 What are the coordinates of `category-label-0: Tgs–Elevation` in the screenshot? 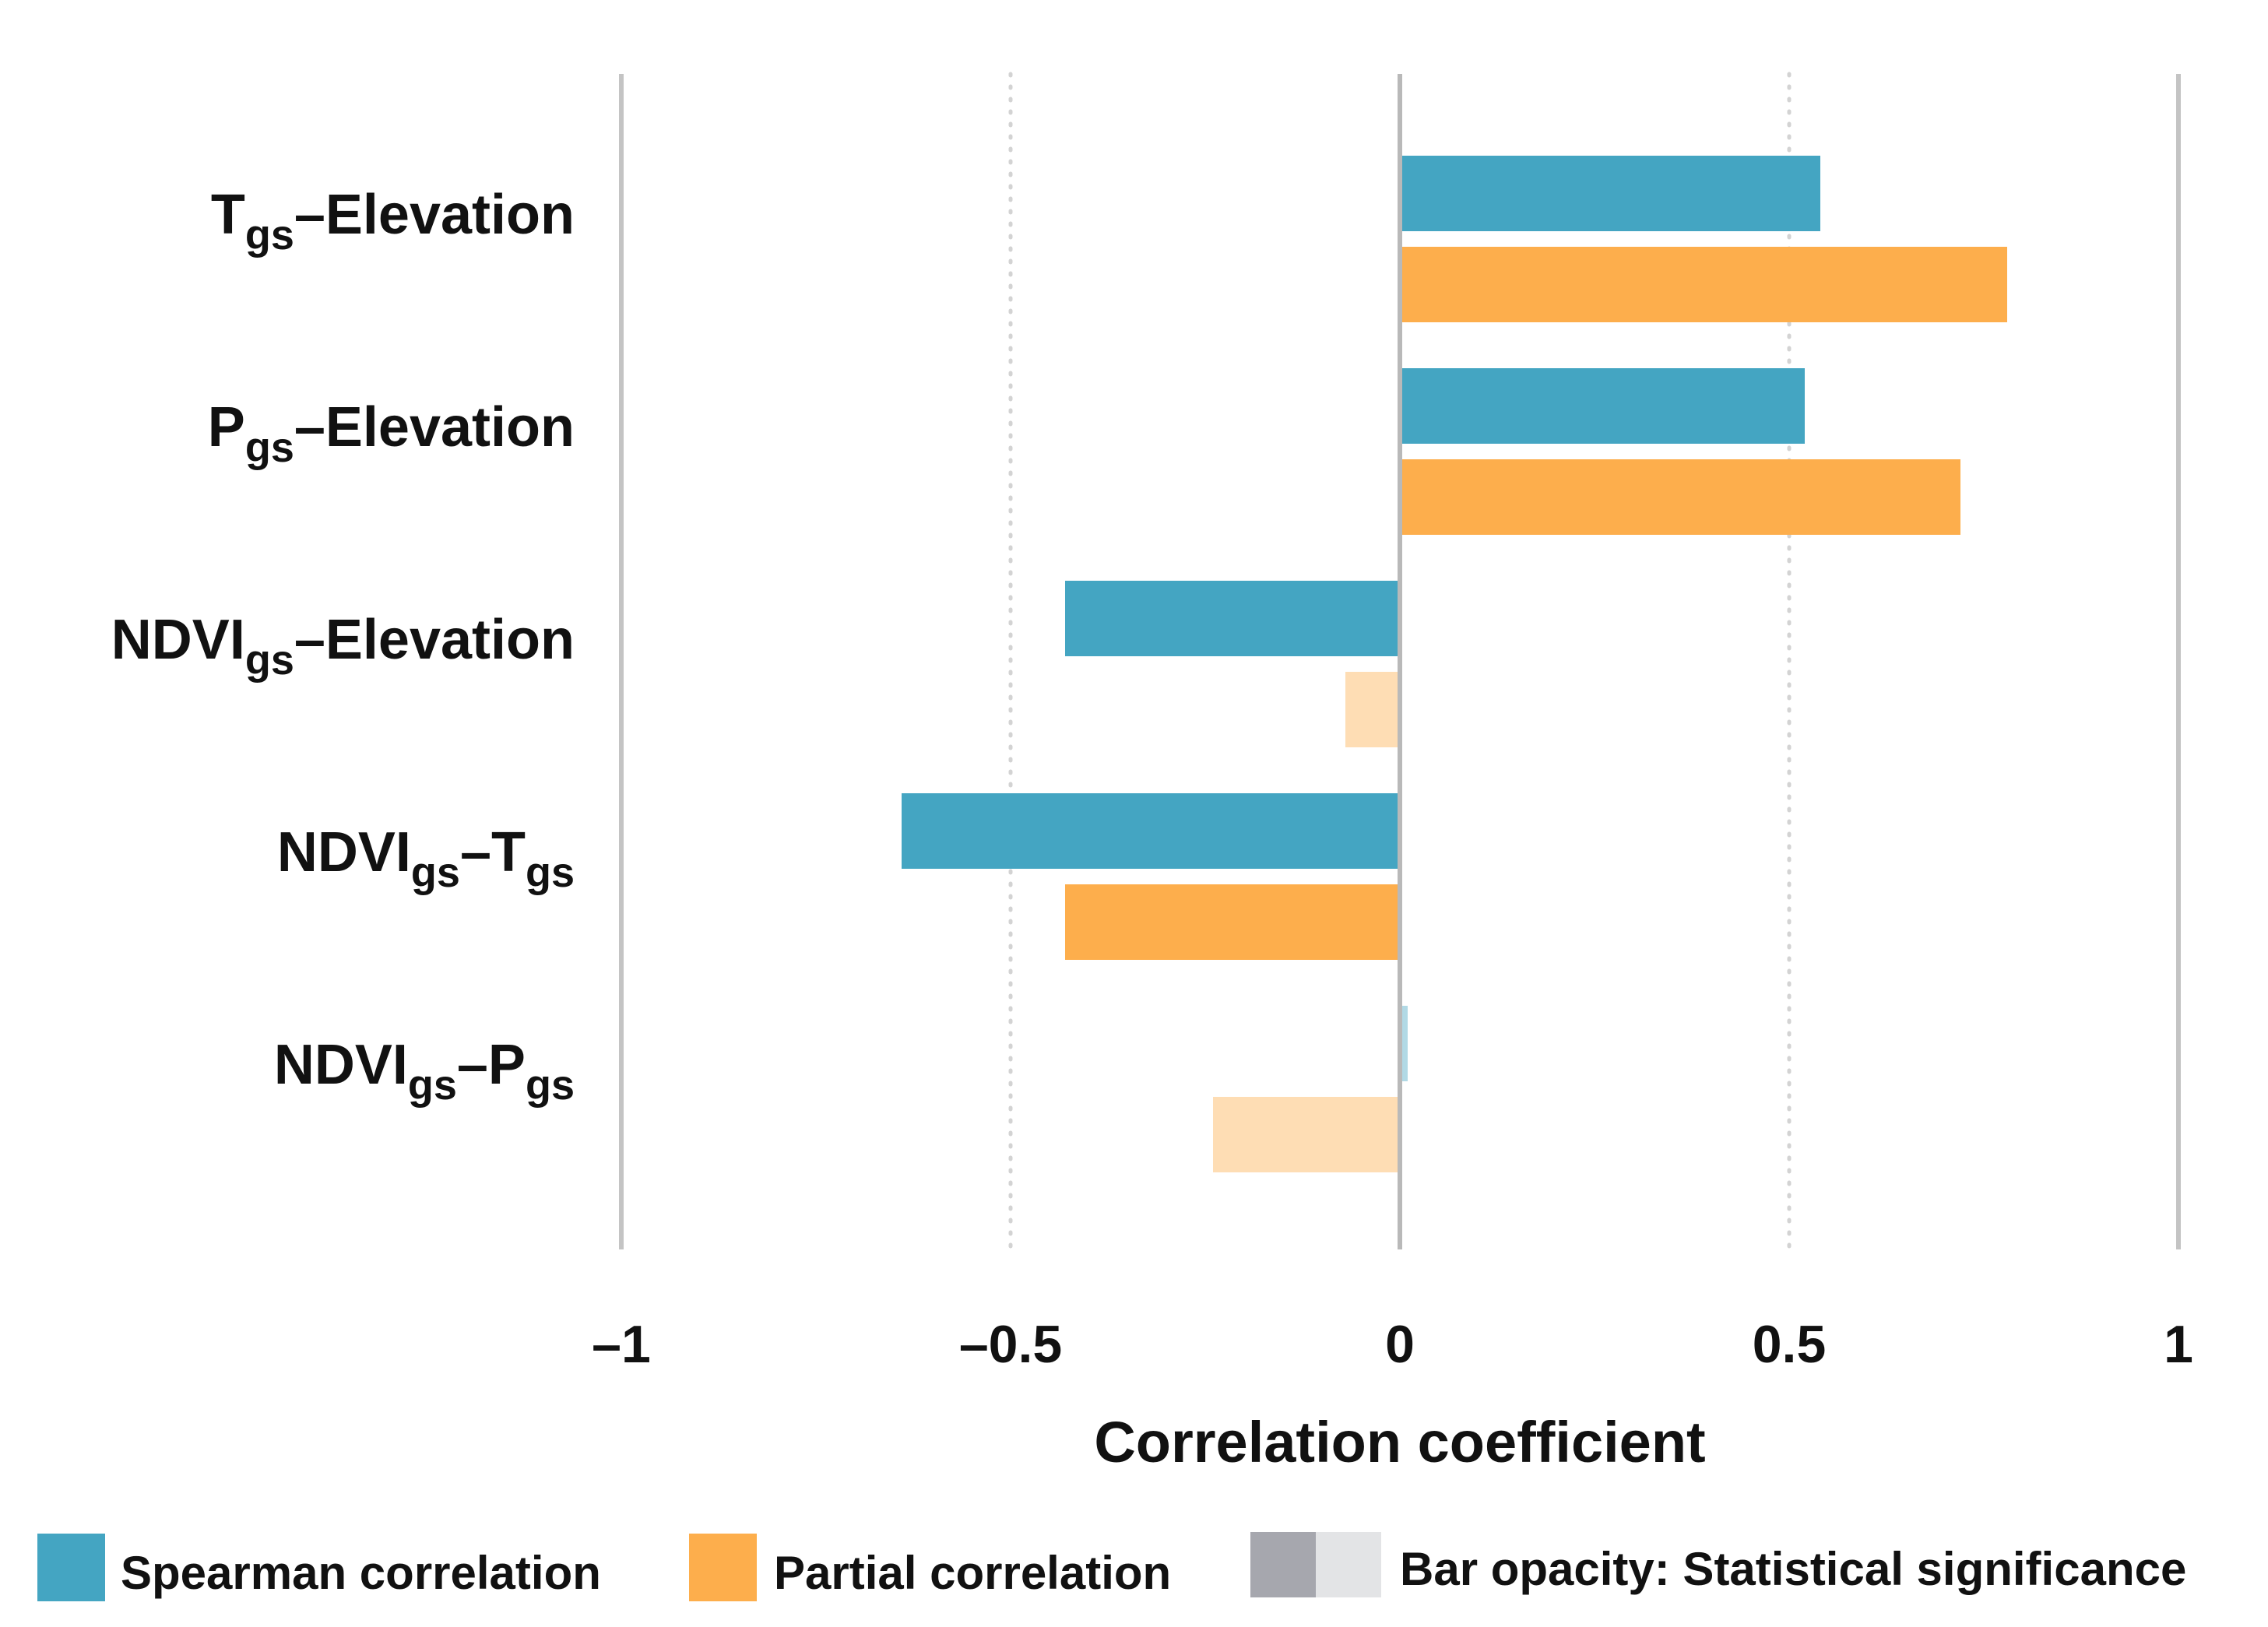 It's located at (393, 221).